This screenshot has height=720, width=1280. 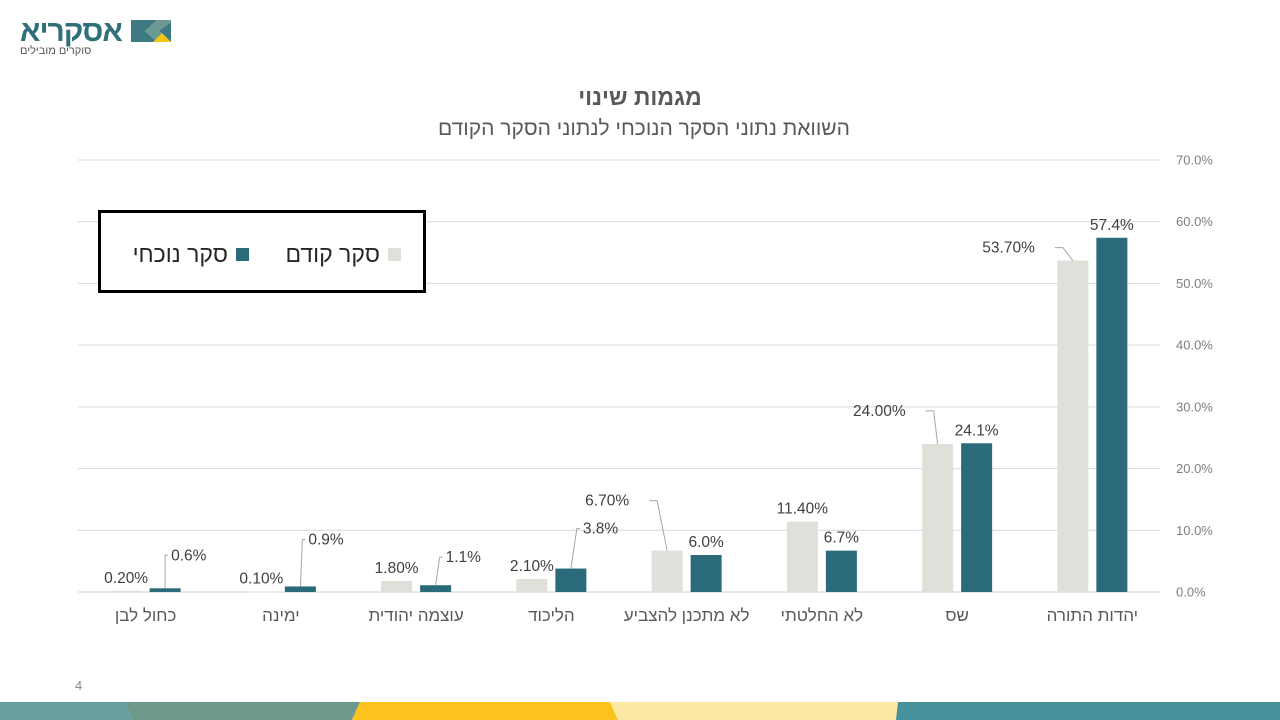 I want to click on y-tick-label: 40.0%, so click(x=1194, y=345).